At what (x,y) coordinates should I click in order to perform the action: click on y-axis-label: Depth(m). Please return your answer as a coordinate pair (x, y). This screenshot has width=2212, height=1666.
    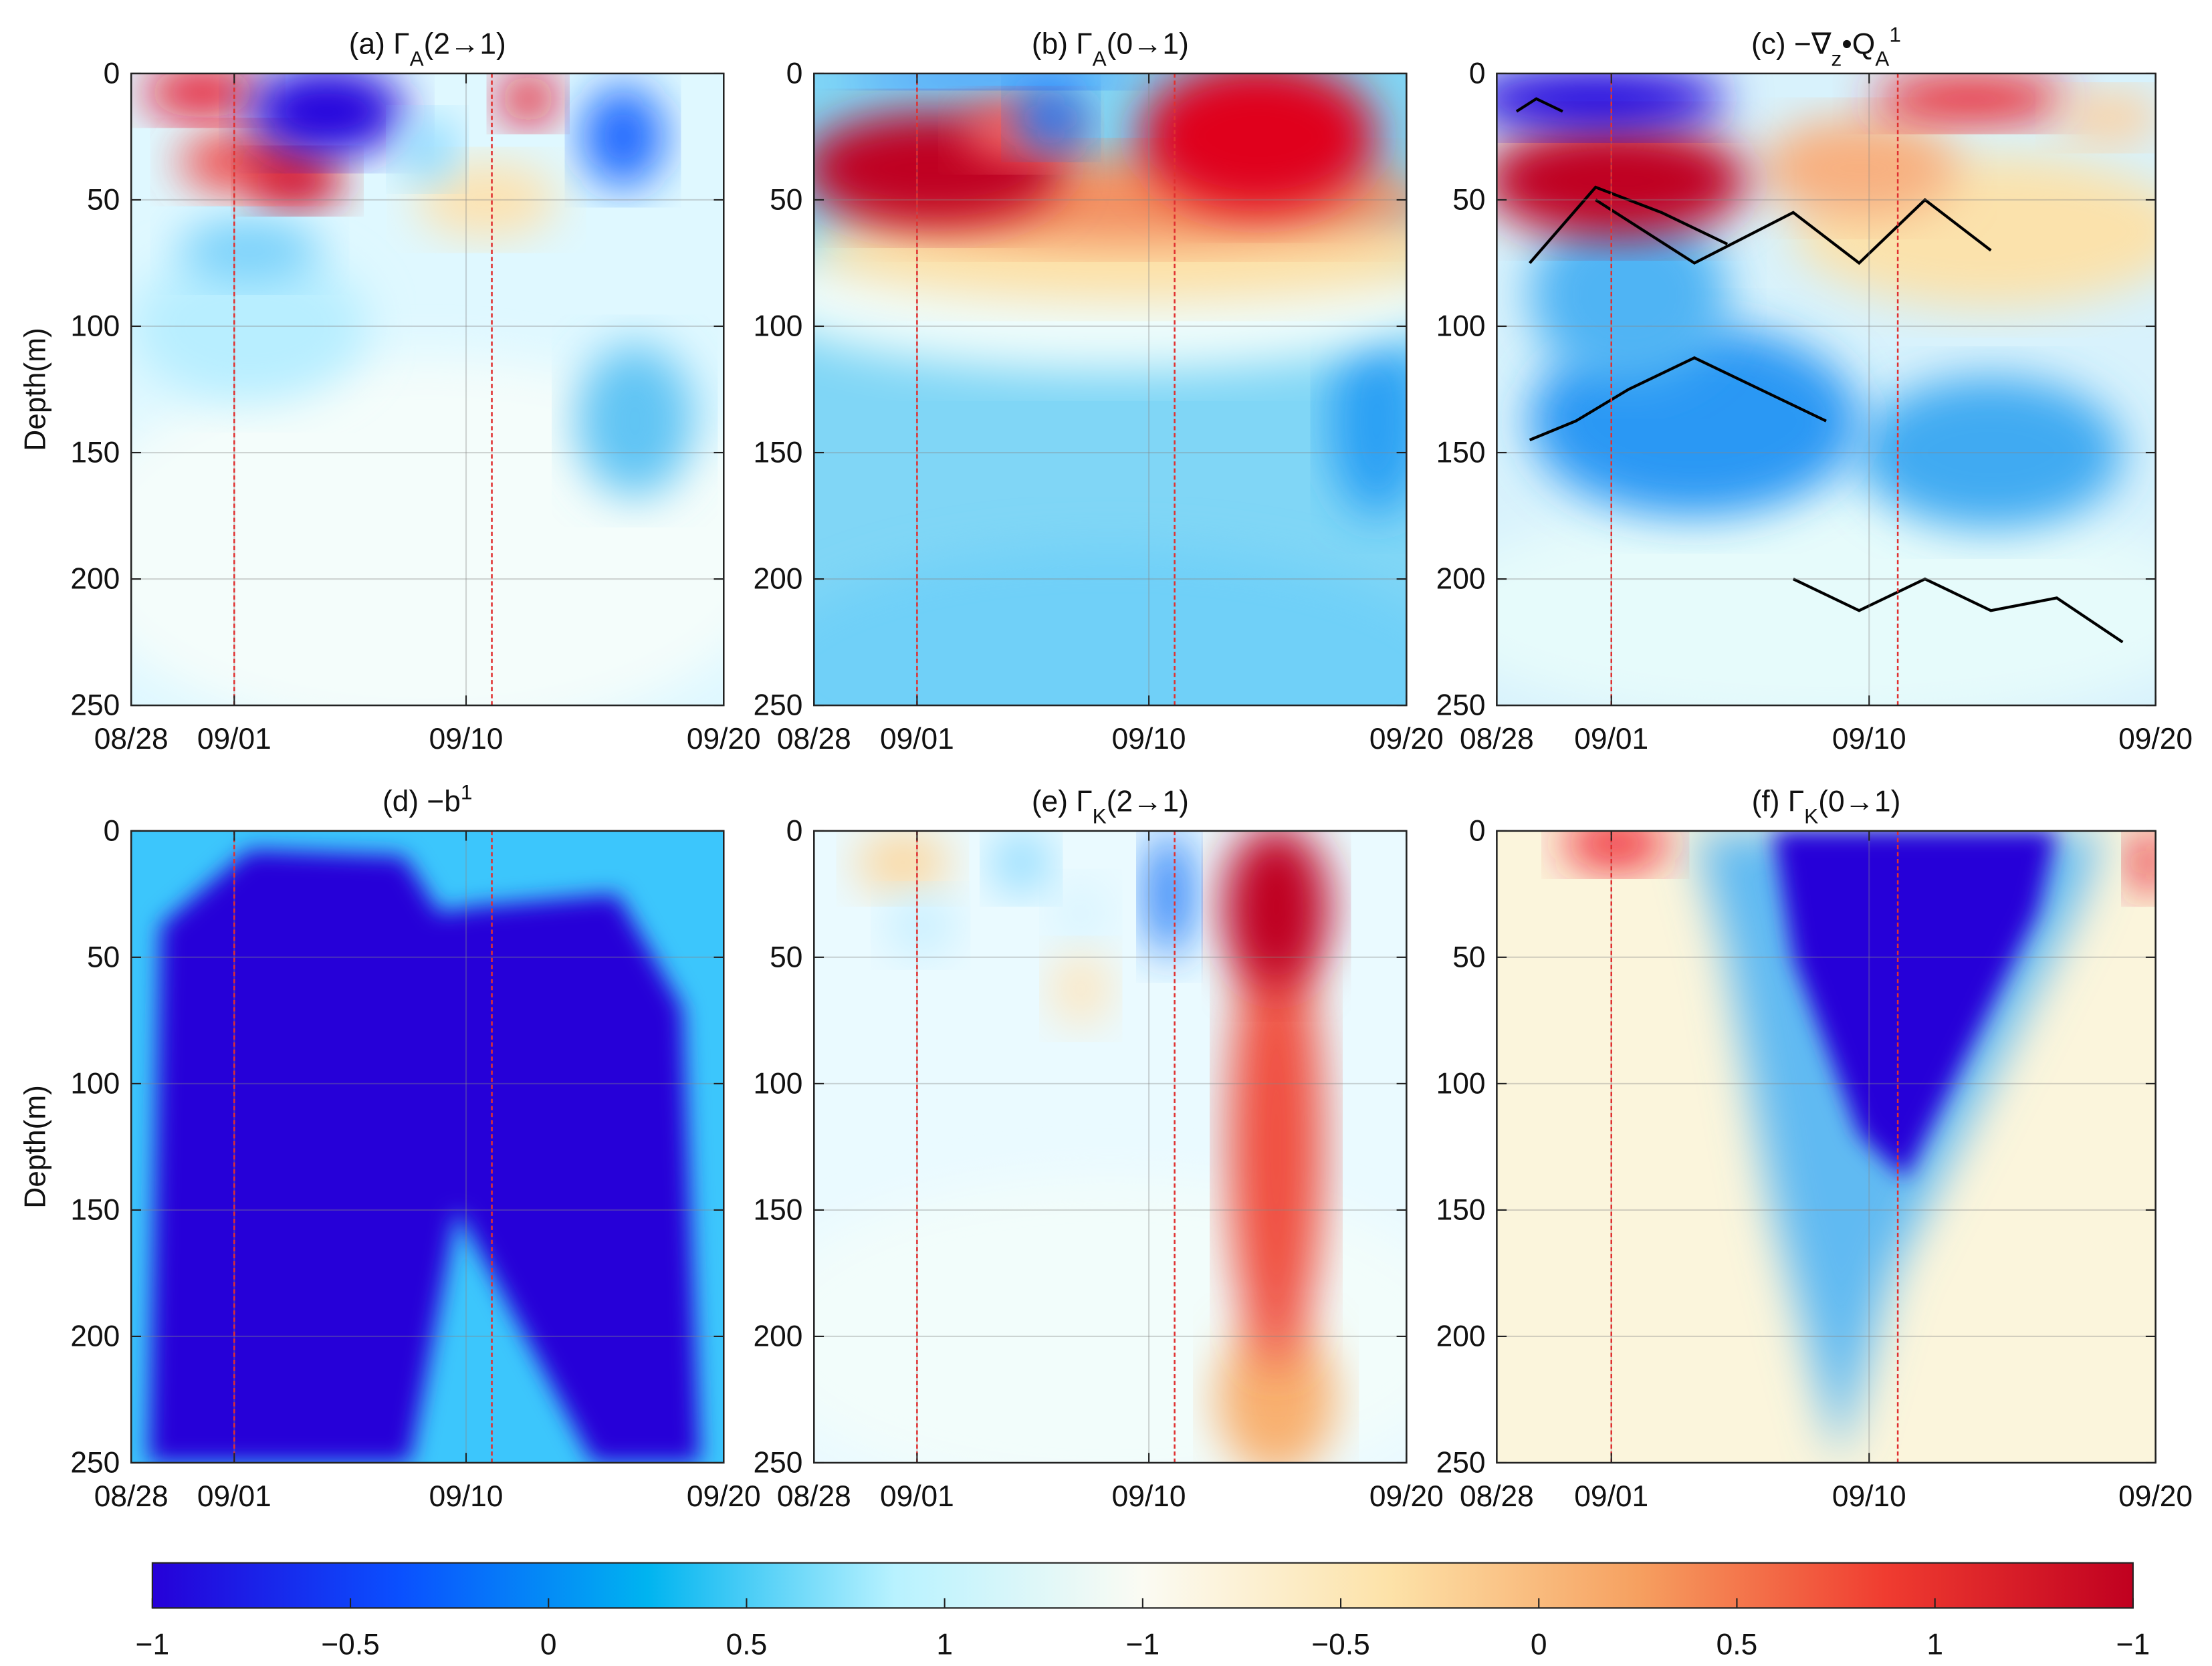
    Looking at the image, I should click on (35, 389).